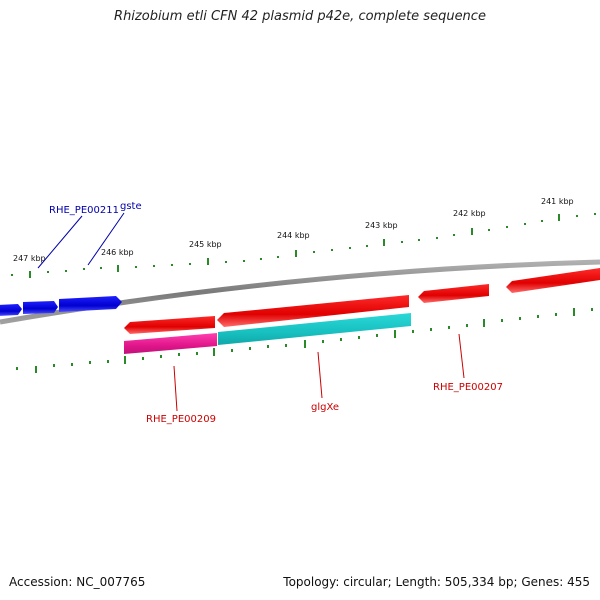 The image size is (600, 600). What do you see at coordinates (320, 375) in the screenshot?
I see `leader-line-glgxe` at bounding box center [320, 375].